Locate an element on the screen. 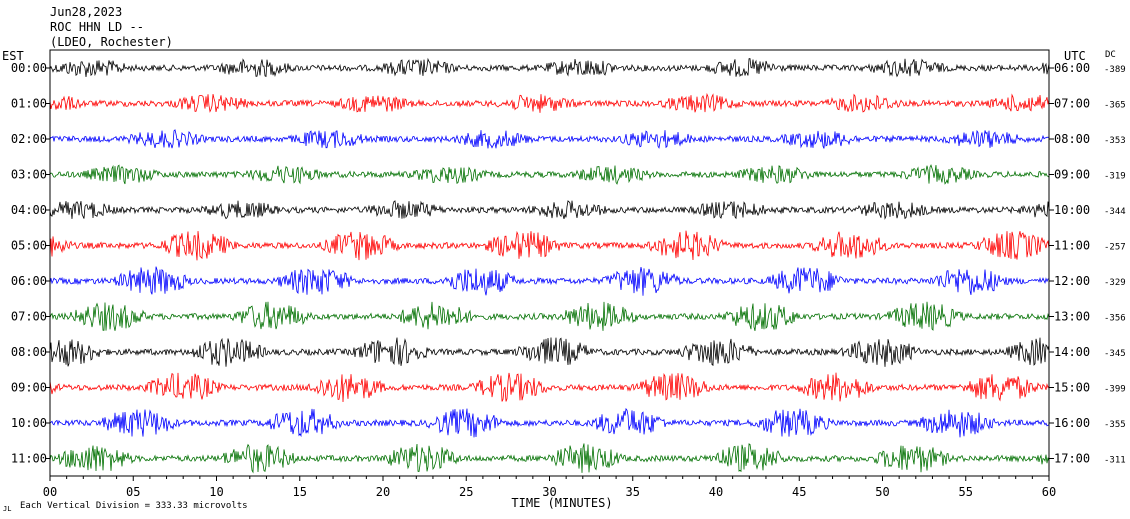 This screenshot has width=1130, height=519. utc-row-label: 09:00 is located at coordinates (1072, 175).